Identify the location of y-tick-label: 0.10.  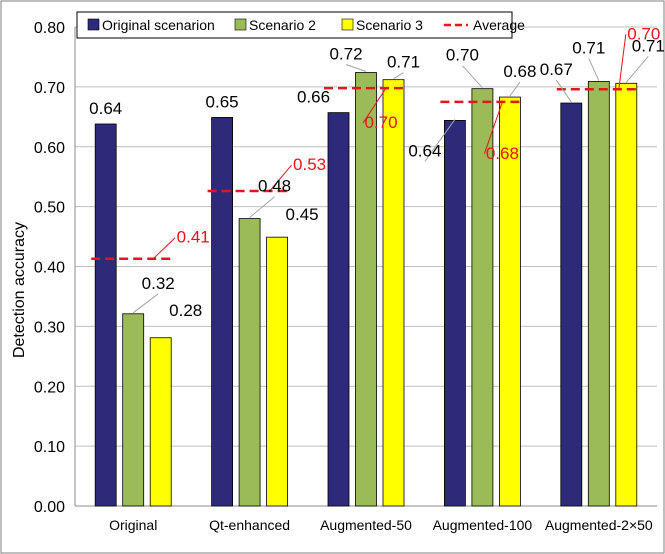
(49, 447).